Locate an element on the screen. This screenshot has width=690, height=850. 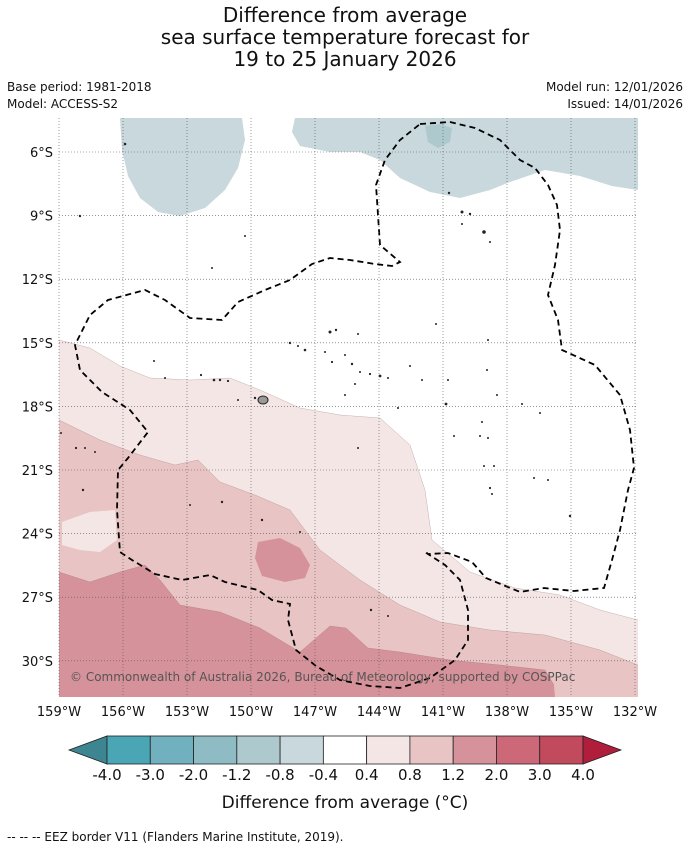
latitude-labels: 6°S 9°S 12°S 15°S 18°S 21°S 24°S 27°S 30°S is located at coordinates (37, 408).